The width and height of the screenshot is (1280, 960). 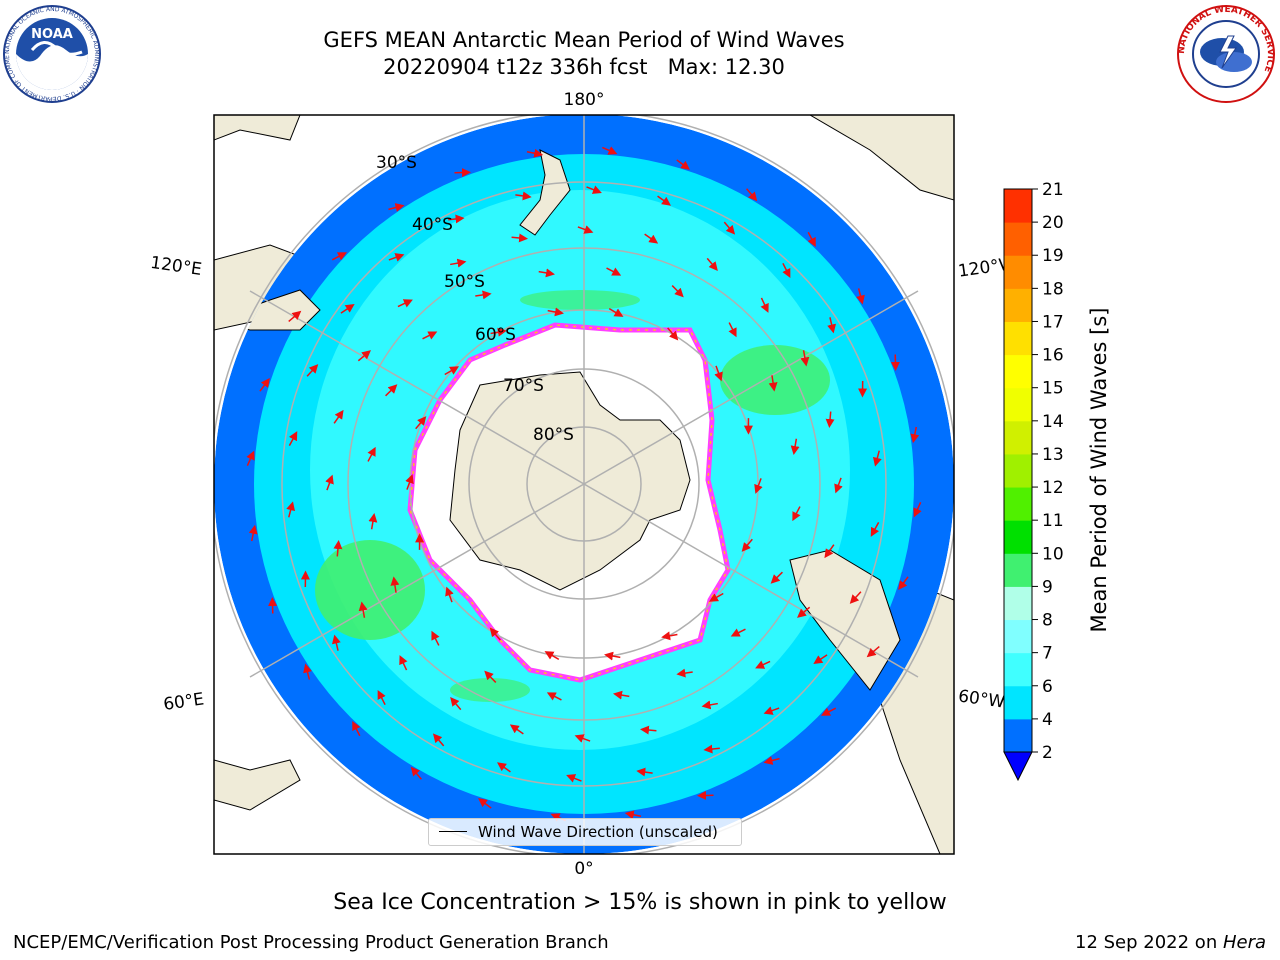 I want to click on colorbar-tick-label: 17, so click(x=1053, y=322).